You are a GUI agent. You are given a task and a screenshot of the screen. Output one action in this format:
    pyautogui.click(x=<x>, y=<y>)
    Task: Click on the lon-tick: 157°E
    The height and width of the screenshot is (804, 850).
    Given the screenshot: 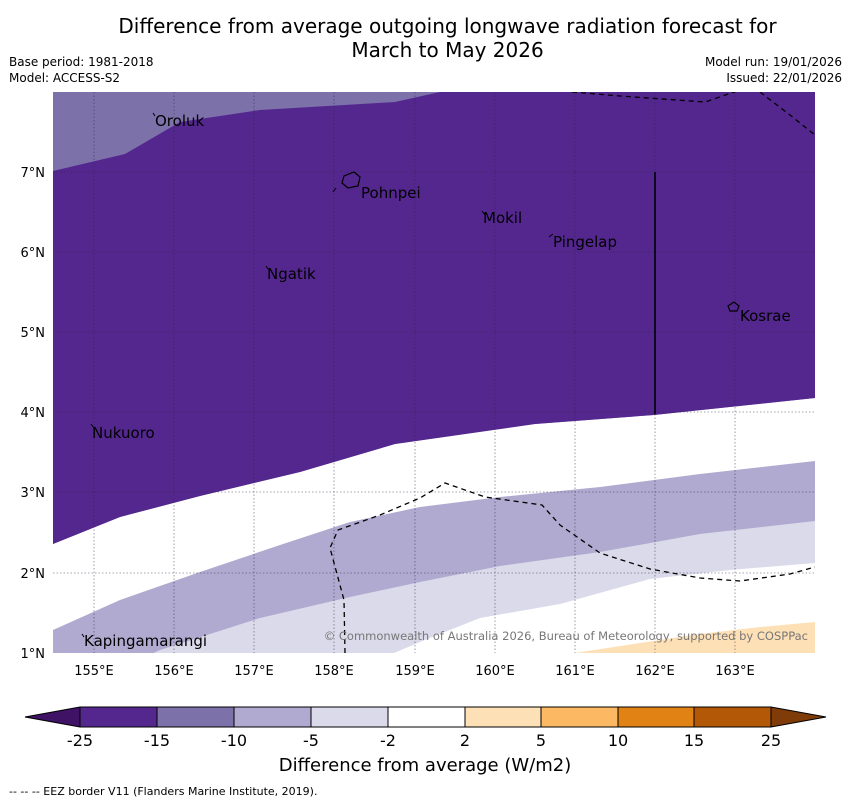 What is the action you would take?
    pyautogui.click(x=254, y=671)
    